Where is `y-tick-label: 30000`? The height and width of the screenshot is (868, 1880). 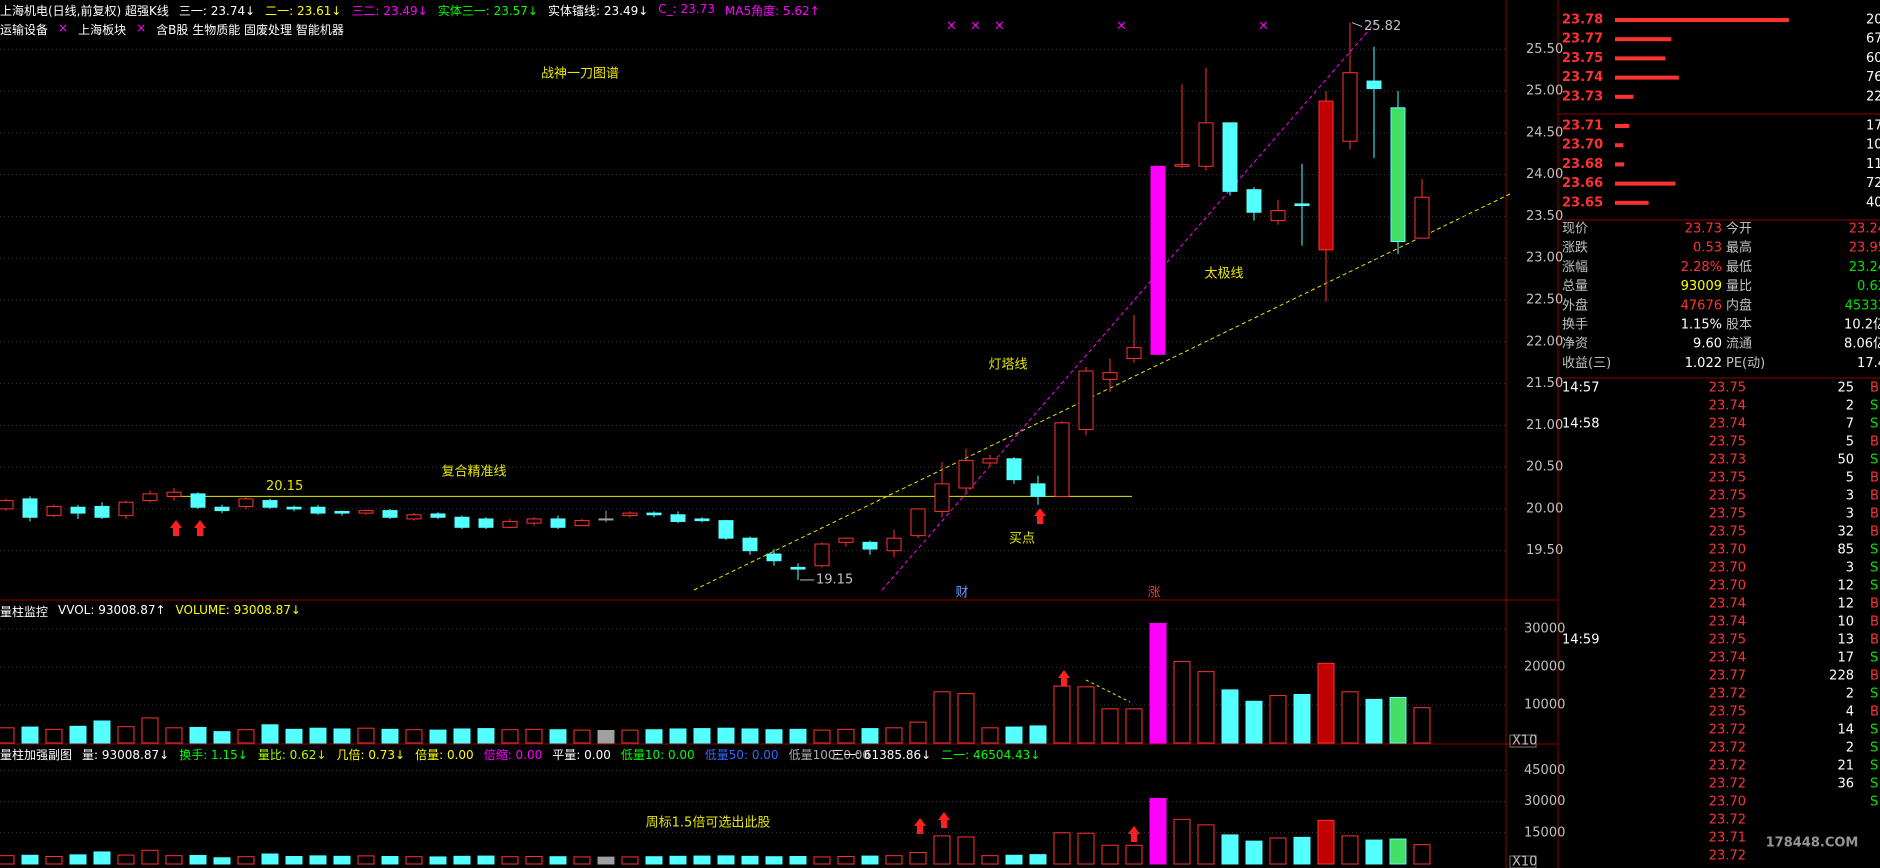
y-tick-label: 30000 is located at coordinates (1544, 801).